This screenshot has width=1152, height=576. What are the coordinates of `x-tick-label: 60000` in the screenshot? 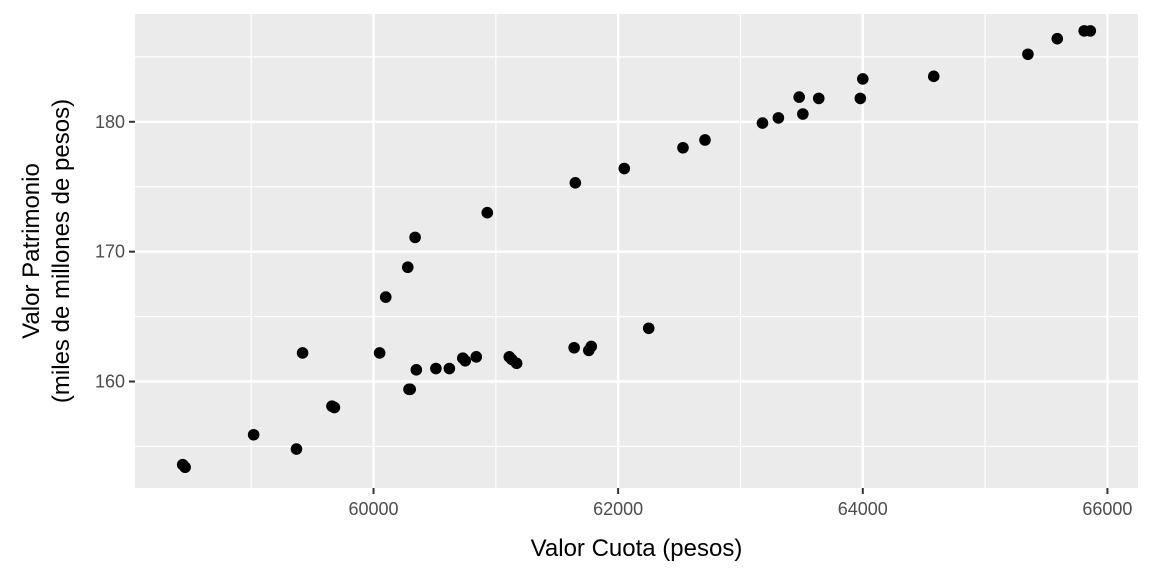 It's located at (373, 509).